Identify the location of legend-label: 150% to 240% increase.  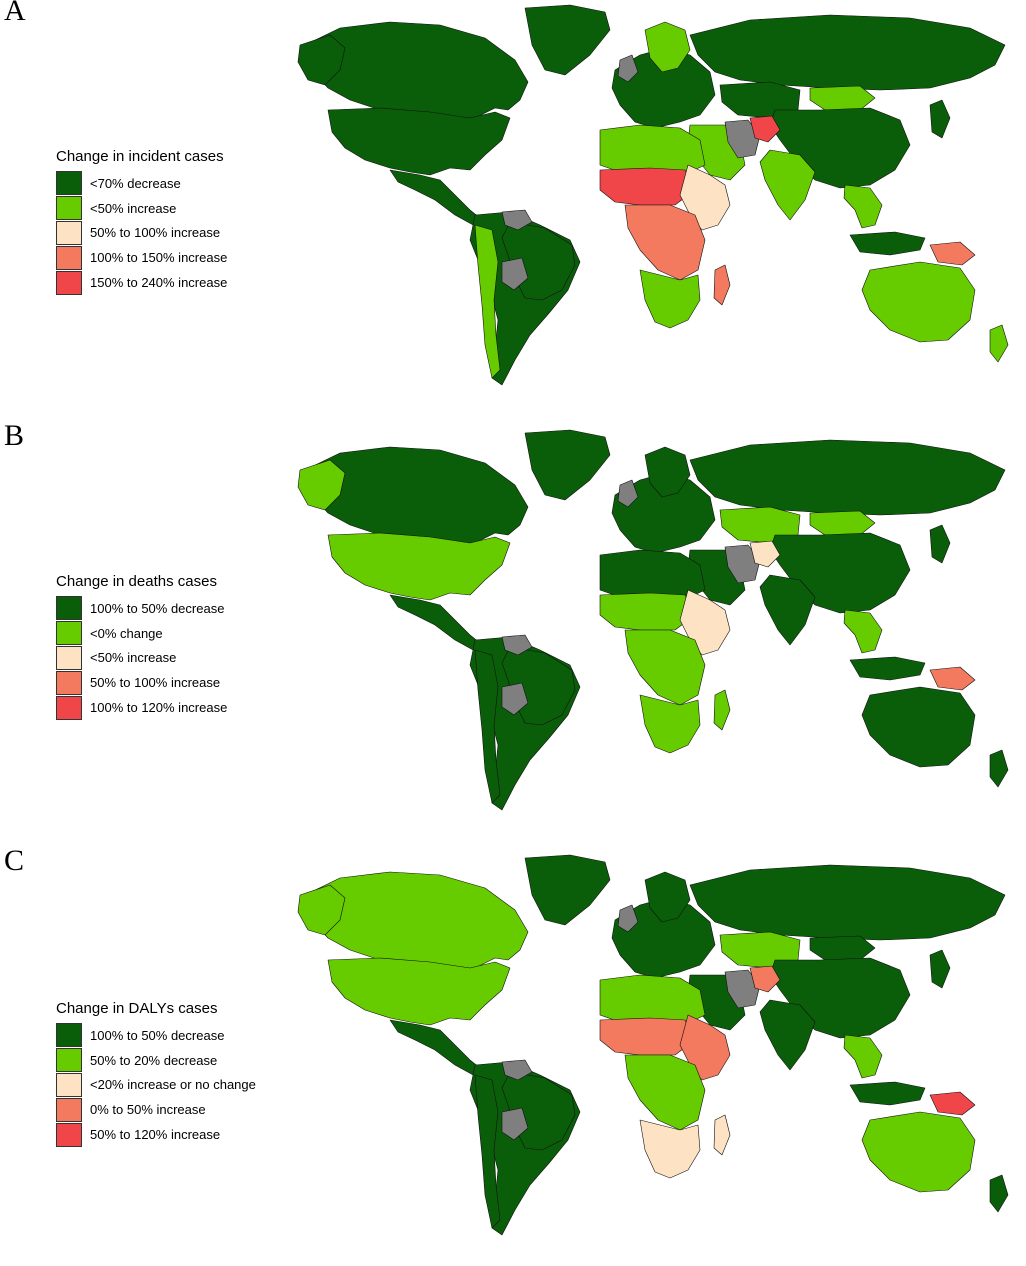
(159, 283).